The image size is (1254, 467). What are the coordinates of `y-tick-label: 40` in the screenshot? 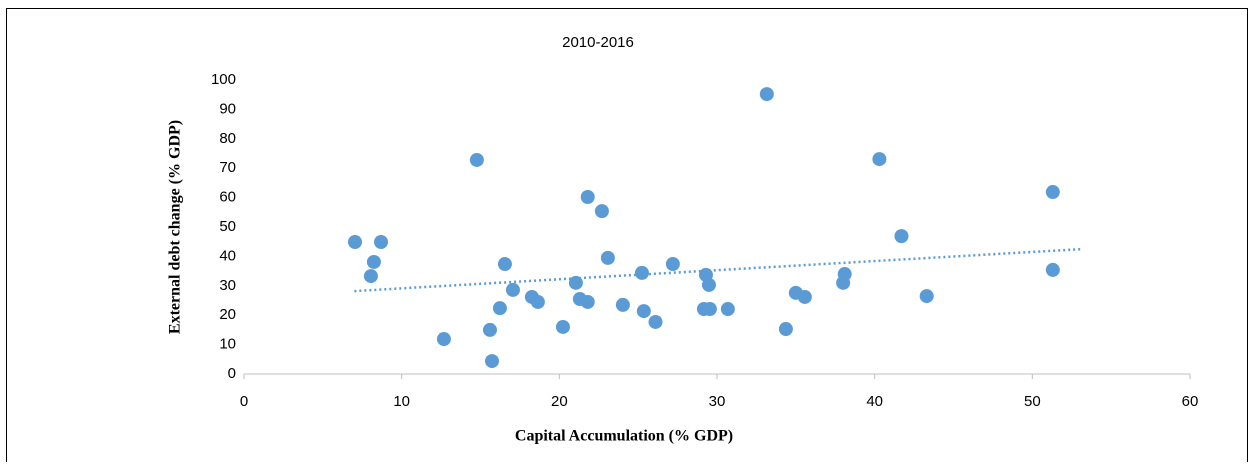 It's located at (227, 255).